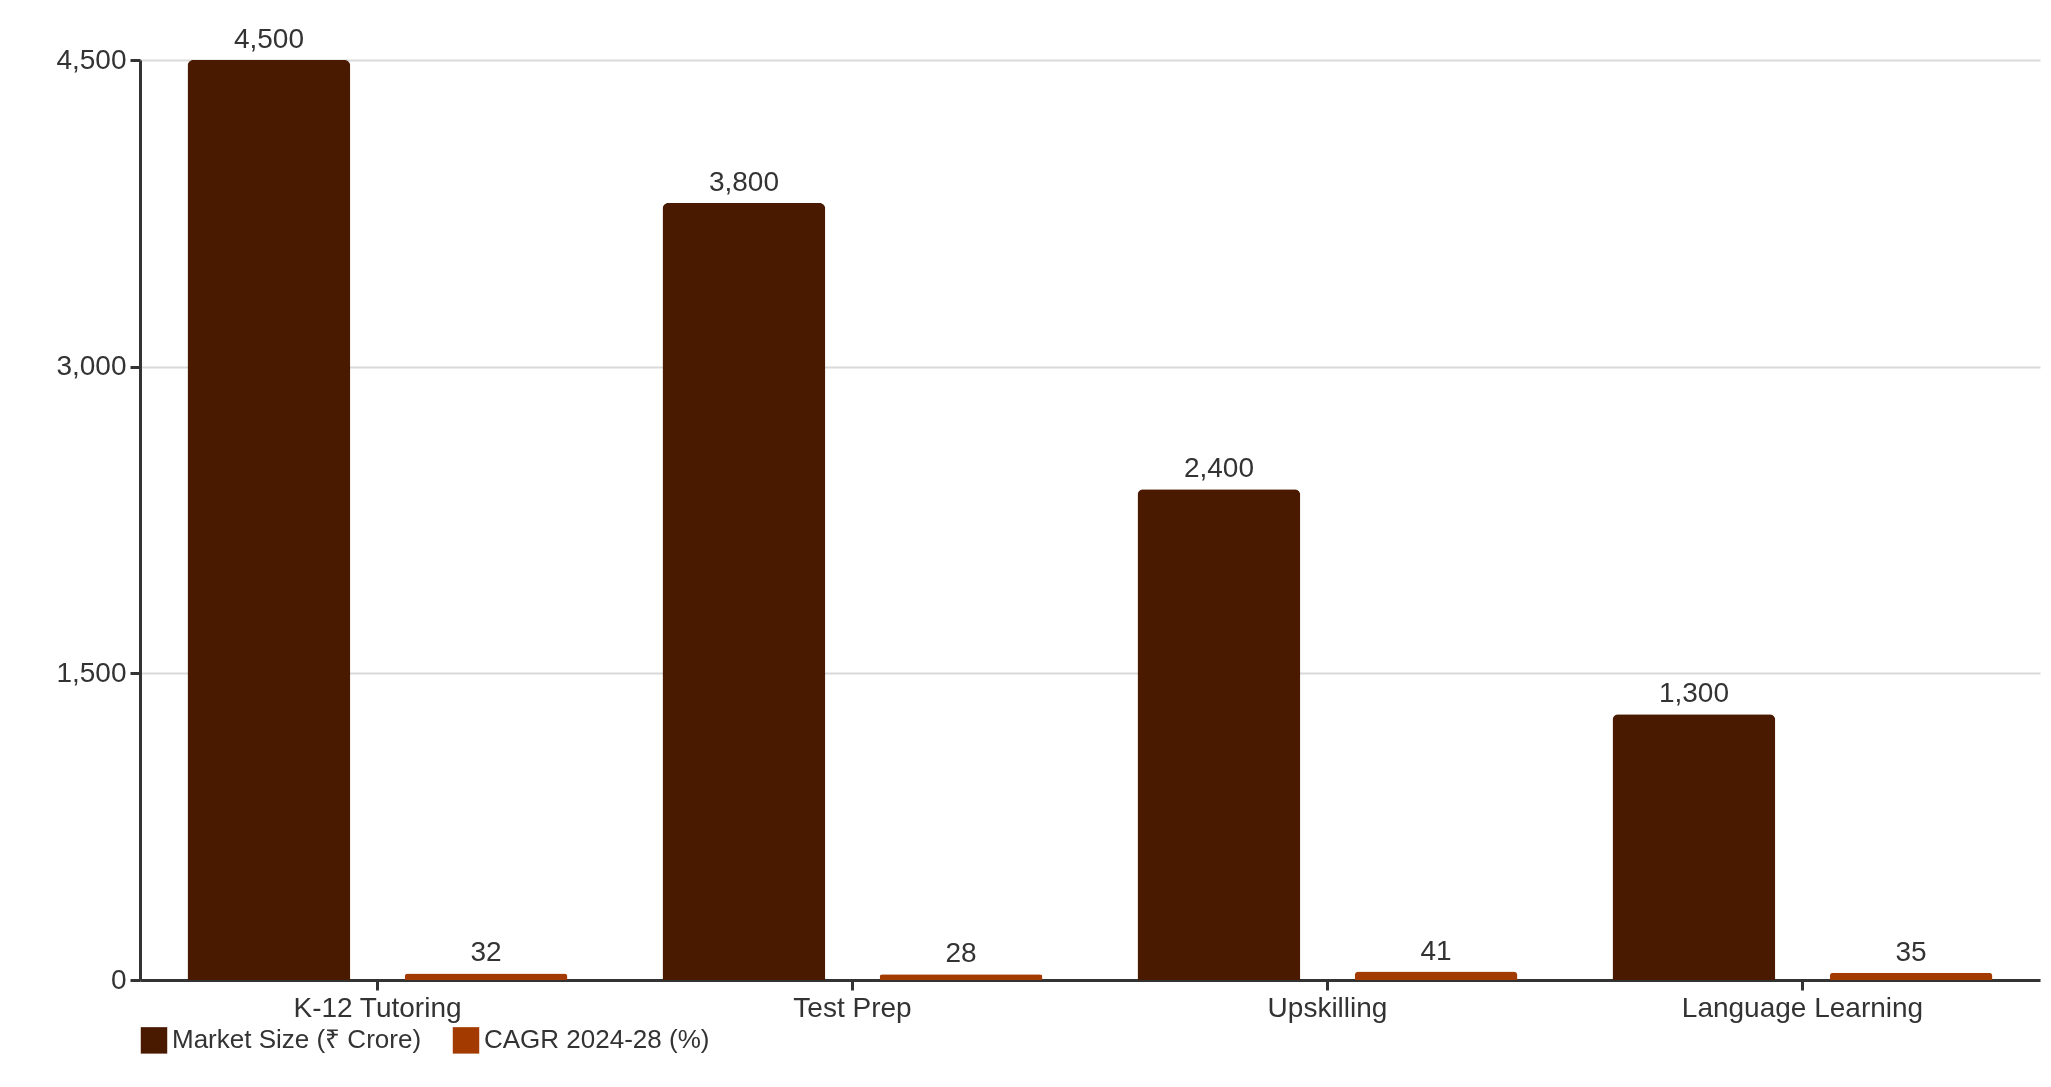 The image size is (2051, 1087). I want to click on data-label: 32, so click(486, 952).